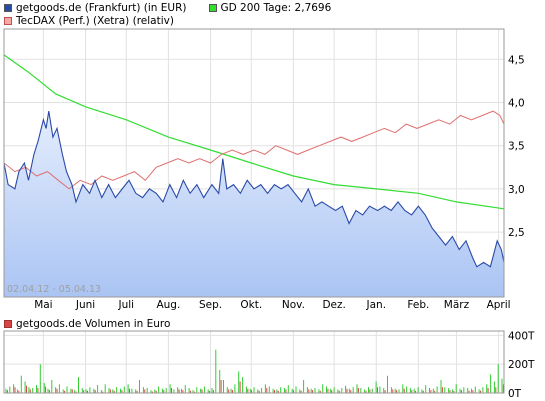 This screenshot has width=545, height=401. What do you see at coordinates (515, 394) in the screenshot?
I see `volume-y-tick-label: 0T` at bounding box center [515, 394].